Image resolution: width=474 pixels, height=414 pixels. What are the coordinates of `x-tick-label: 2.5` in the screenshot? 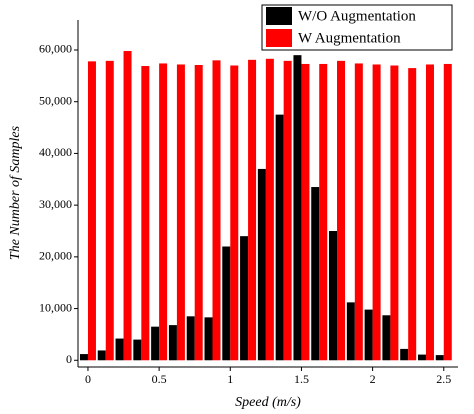 It's located at (443, 379).